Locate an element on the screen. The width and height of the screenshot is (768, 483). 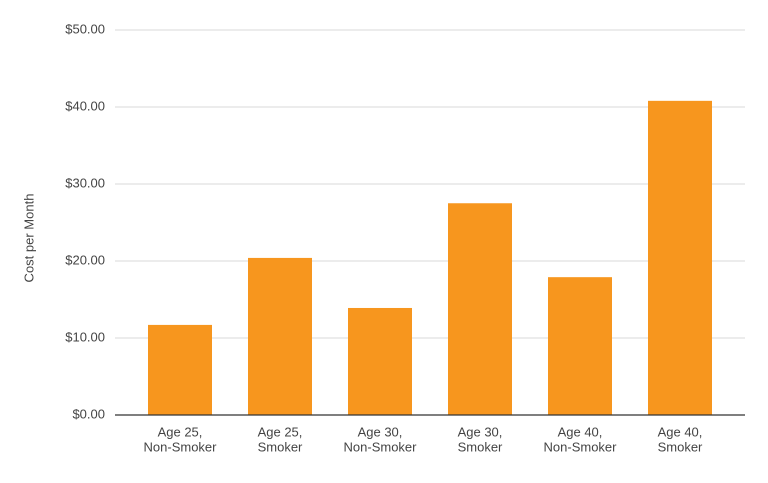
y-axis-label: Cost per Month is located at coordinates (28, 238).